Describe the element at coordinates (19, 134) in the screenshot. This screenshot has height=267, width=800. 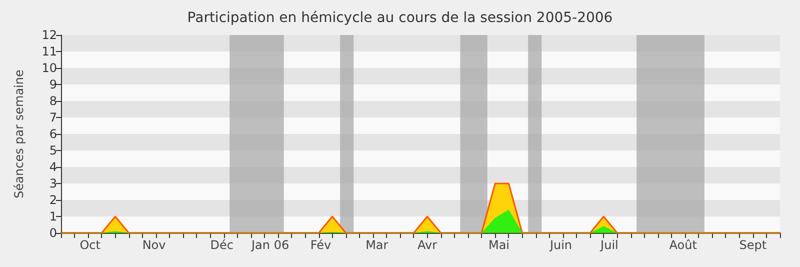
I see `y-axis-title: Séances par semaine` at that location.